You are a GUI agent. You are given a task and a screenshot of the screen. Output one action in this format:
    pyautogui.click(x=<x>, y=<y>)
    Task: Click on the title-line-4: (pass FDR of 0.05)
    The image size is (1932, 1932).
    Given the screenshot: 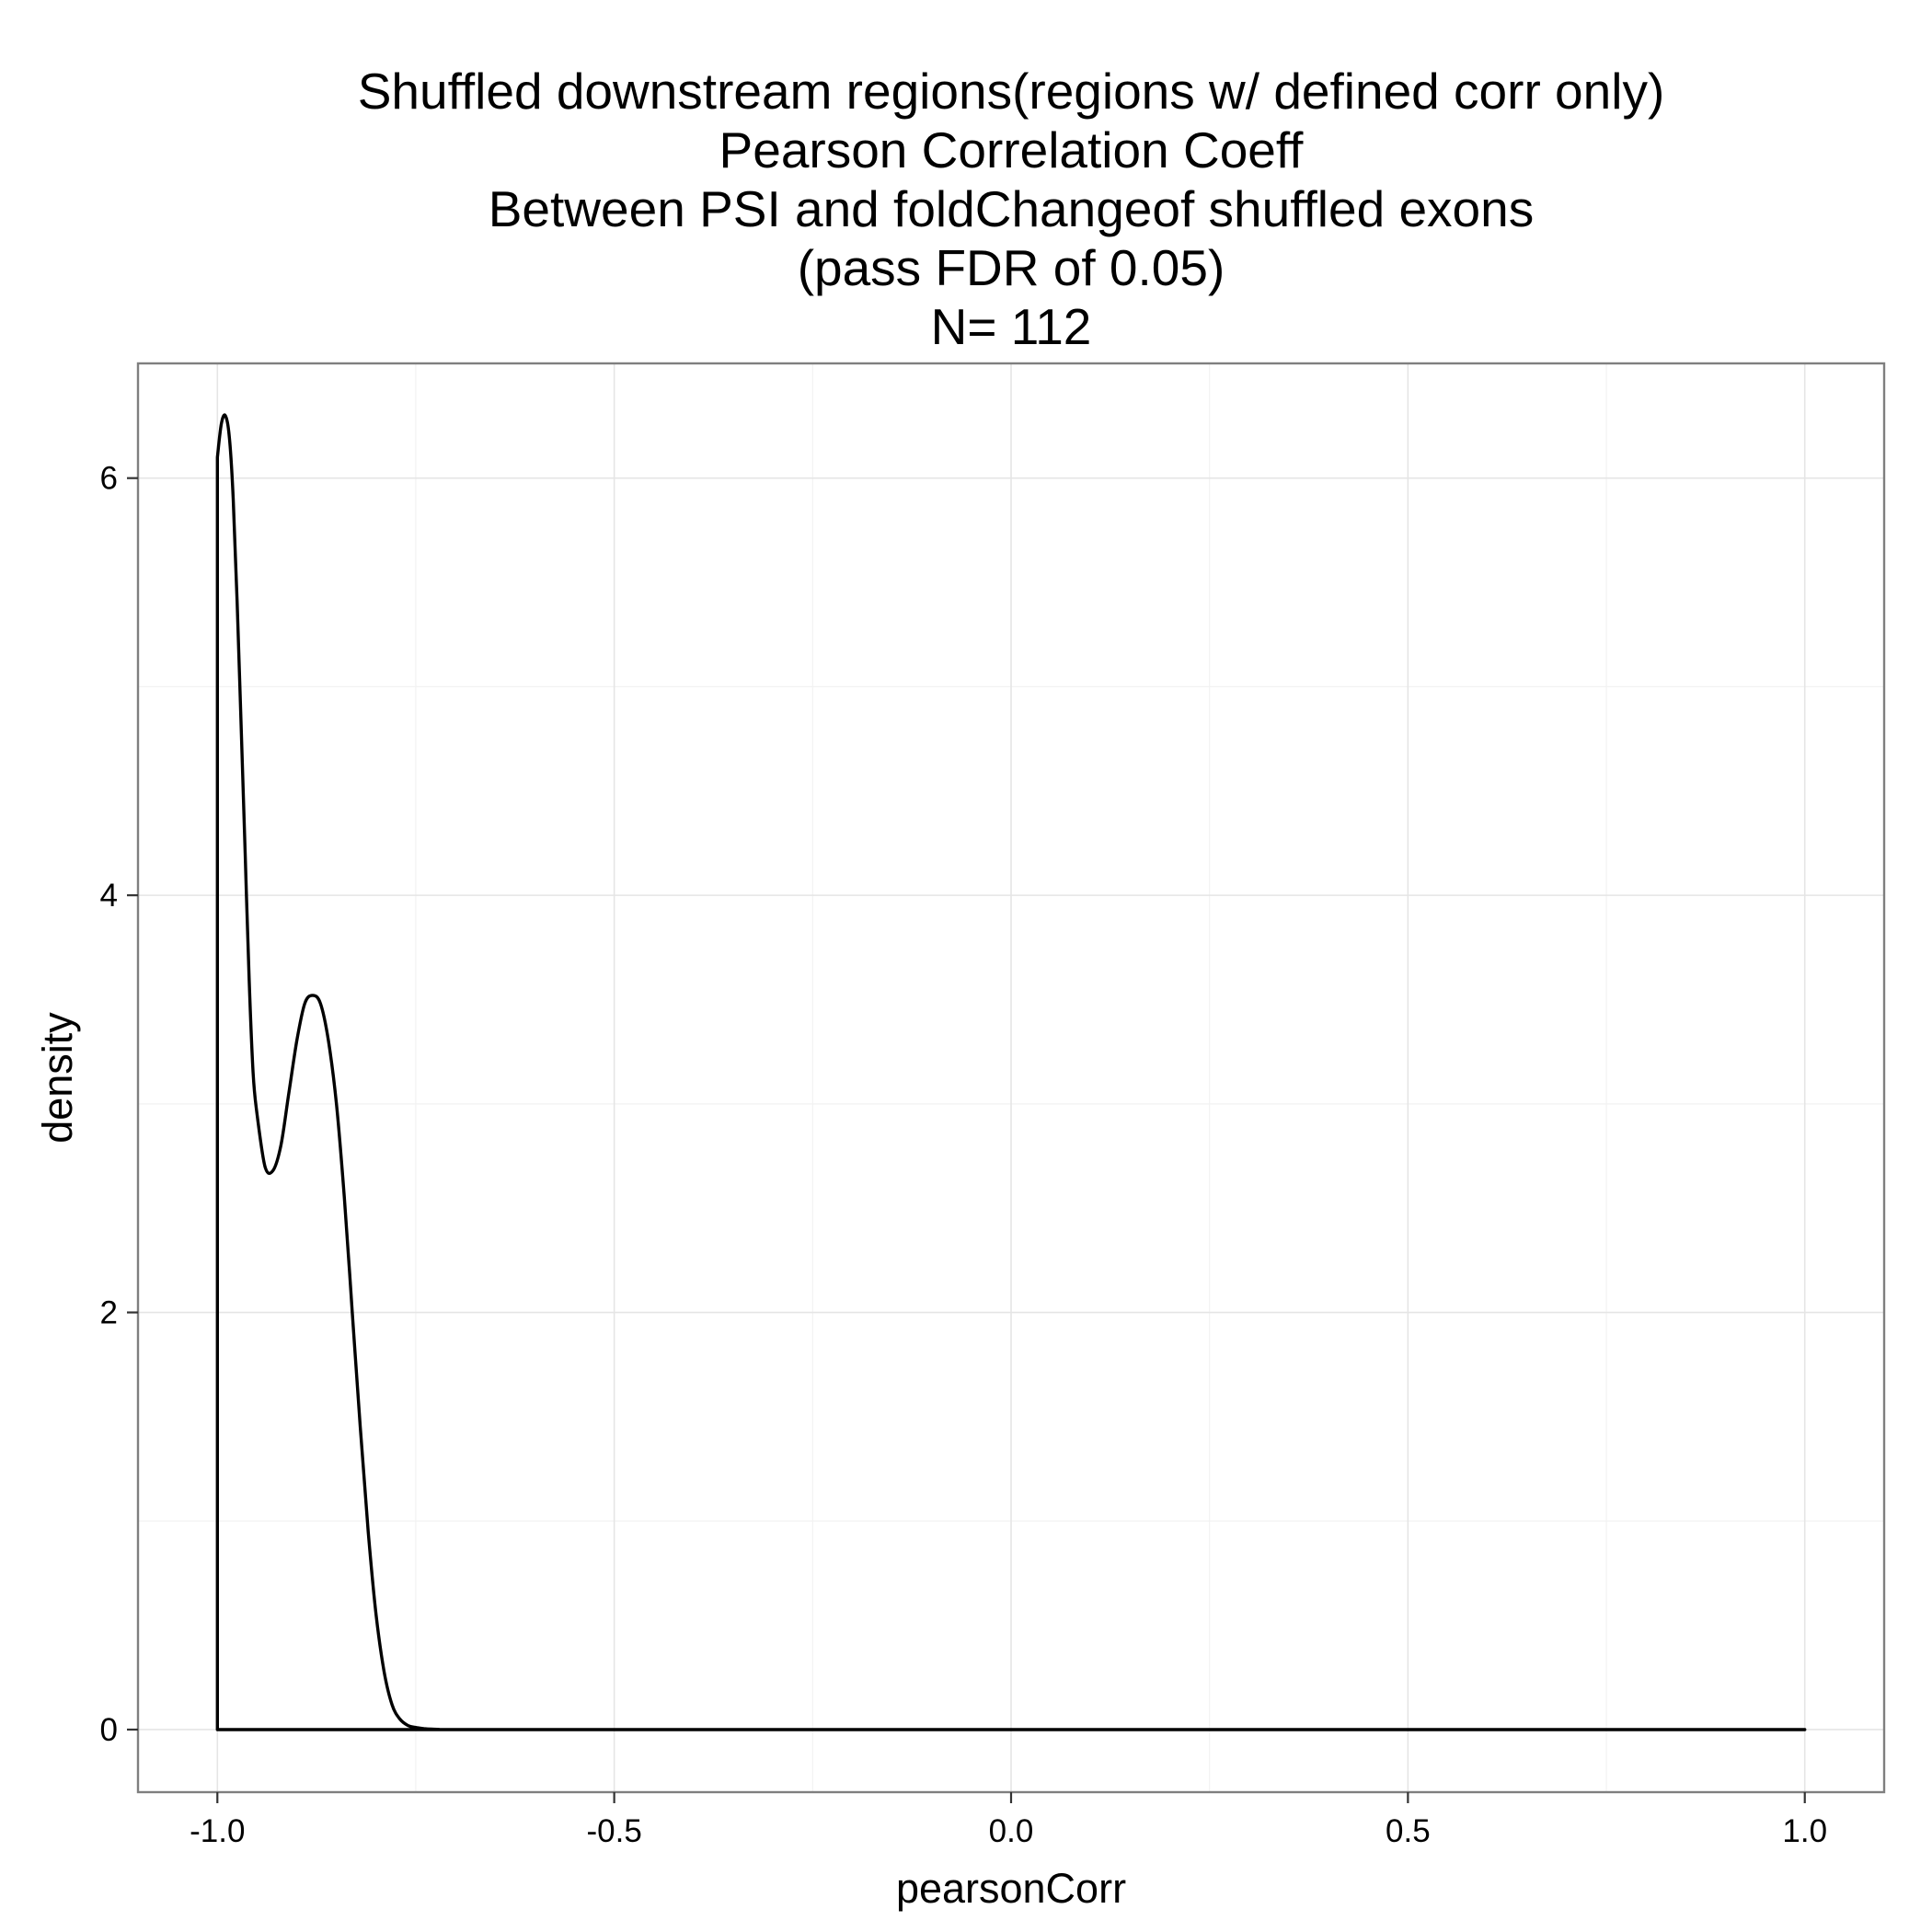 What is the action you would take?
    pyautogui.click(x=1011, y=267)
    